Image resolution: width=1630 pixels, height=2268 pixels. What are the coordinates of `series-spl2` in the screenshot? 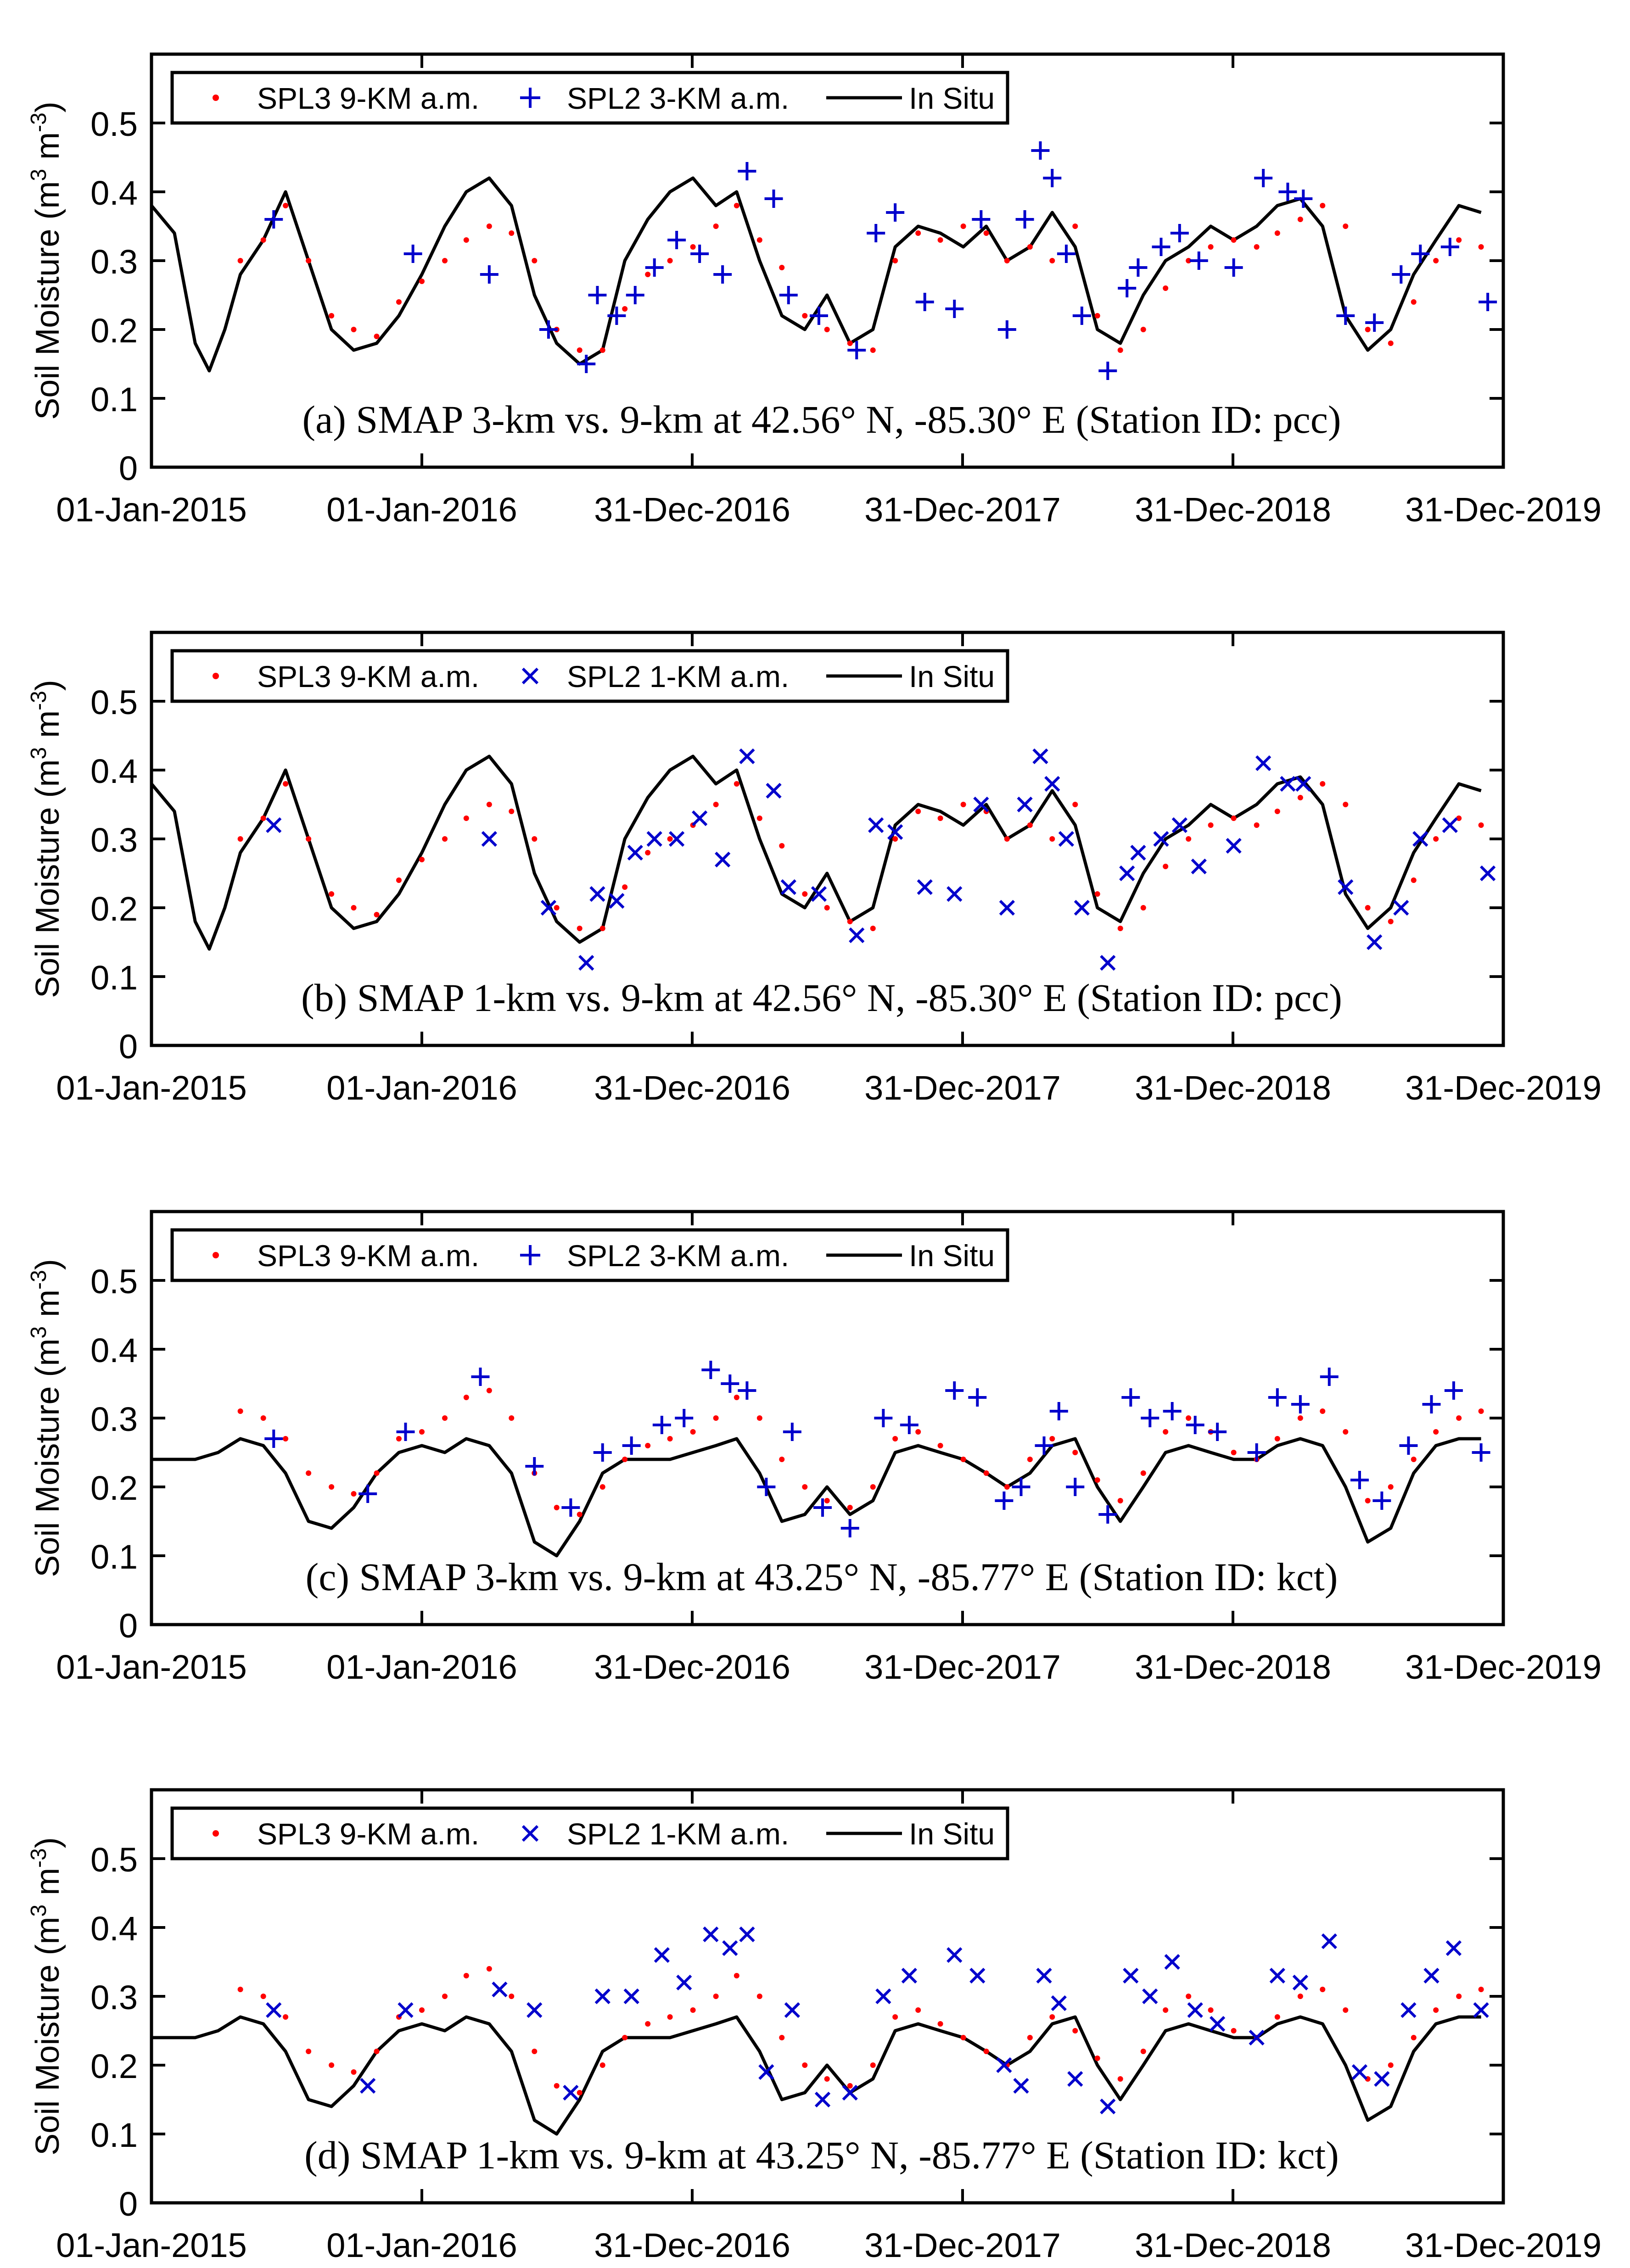 It's located at (877, 2020).